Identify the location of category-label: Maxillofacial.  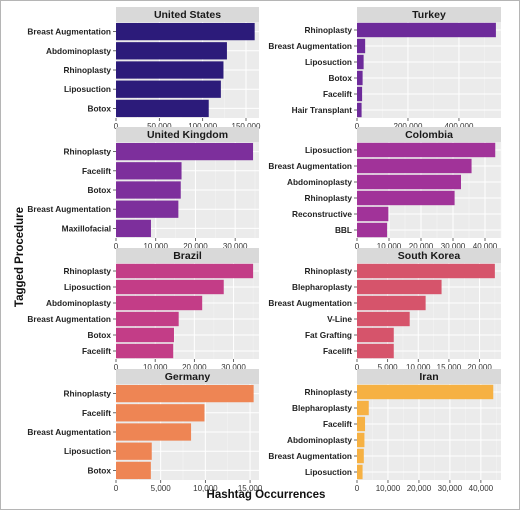
(86, 228).